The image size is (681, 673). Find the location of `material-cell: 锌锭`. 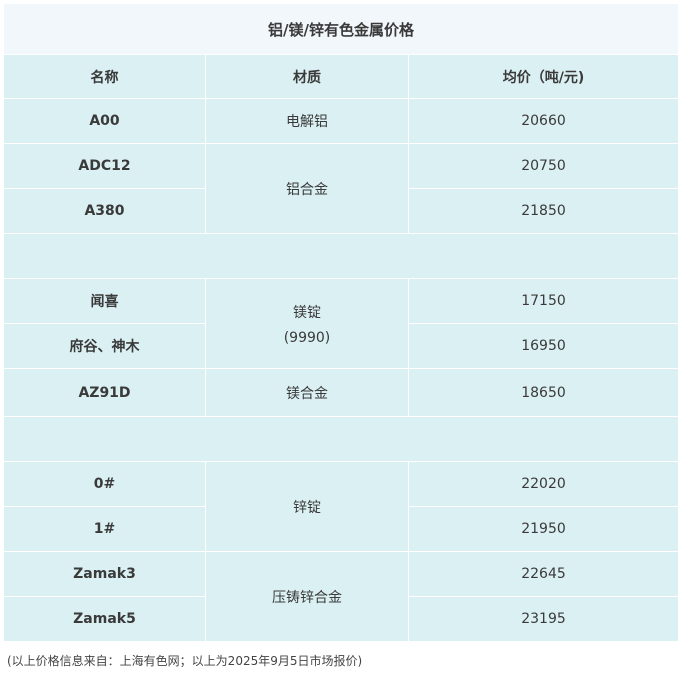

material-cell: 锌锭 is located at coordinates (307, 506).